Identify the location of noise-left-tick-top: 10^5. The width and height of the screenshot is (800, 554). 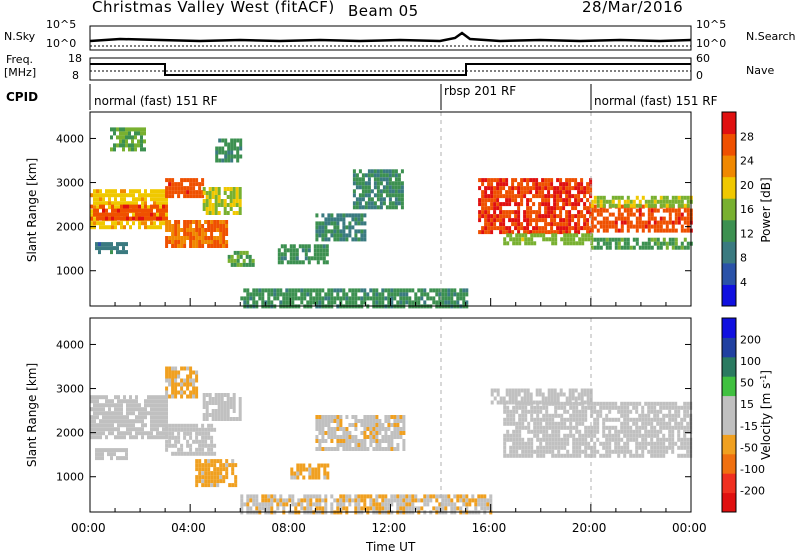
(61, 24).